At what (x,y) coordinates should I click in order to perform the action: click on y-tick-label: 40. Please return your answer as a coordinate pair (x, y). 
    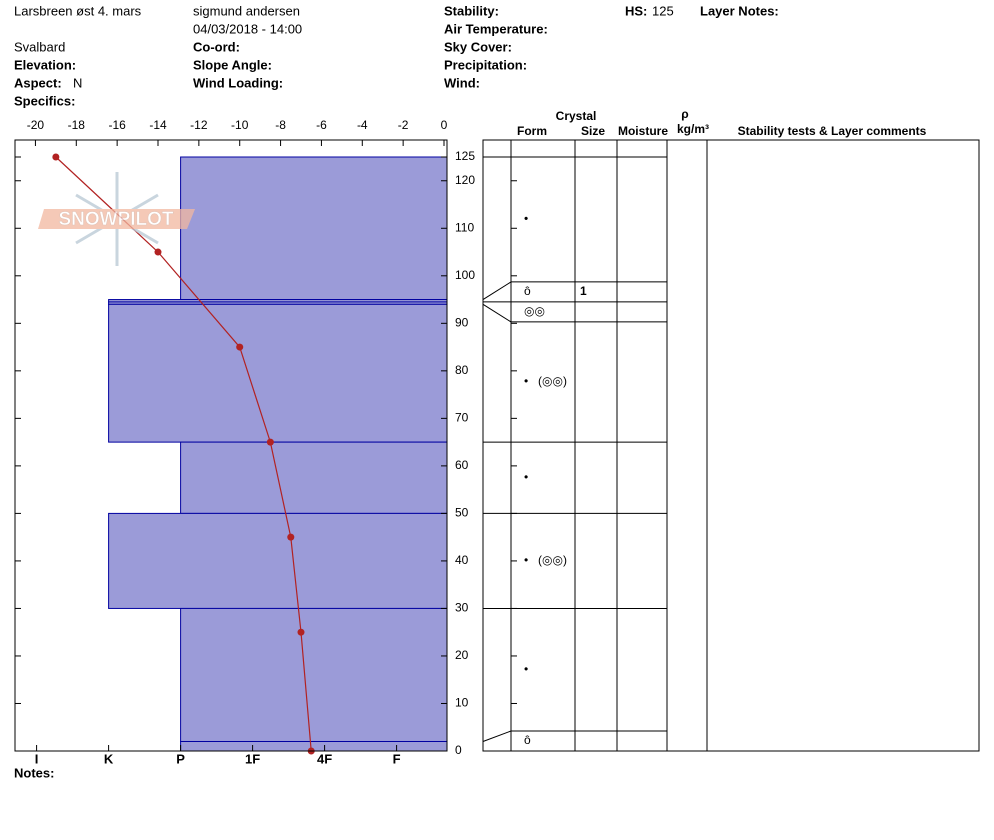
    Looking at the image, I should click on (462, 560).